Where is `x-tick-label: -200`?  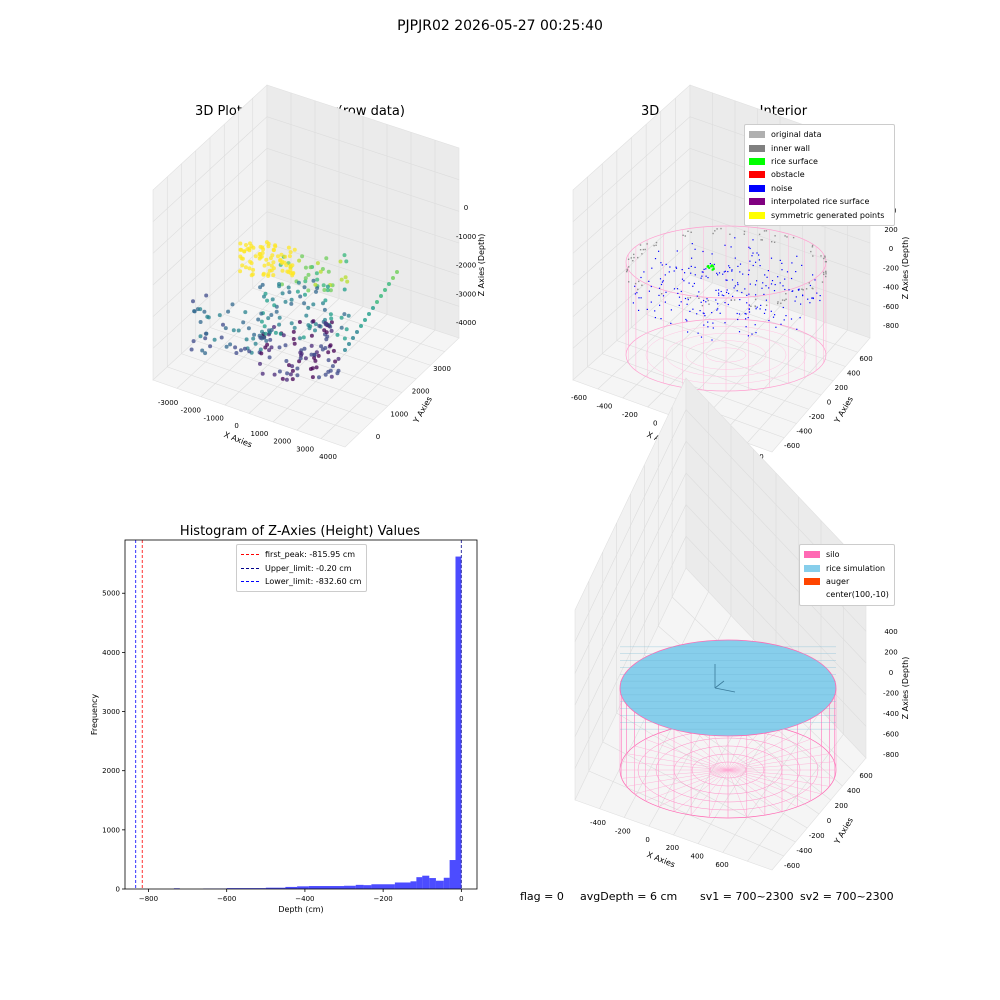 x-tick-label: -200 is located at coordinates (630, 415).